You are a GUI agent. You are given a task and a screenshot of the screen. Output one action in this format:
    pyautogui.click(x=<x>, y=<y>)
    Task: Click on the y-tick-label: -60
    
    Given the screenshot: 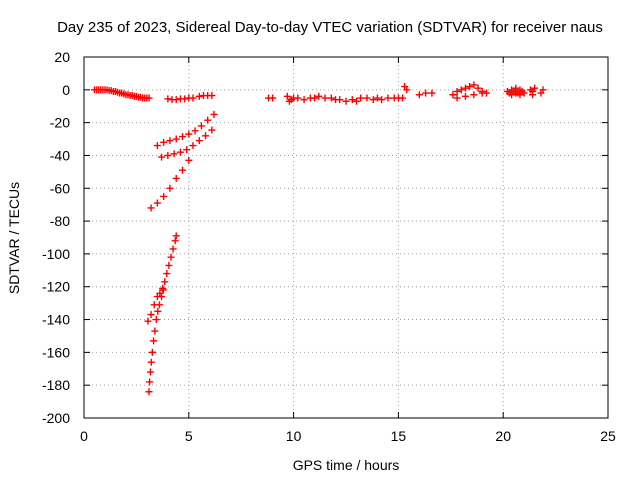 What is the action you would take?
    pyautogui.click(x=60, y=188)
    